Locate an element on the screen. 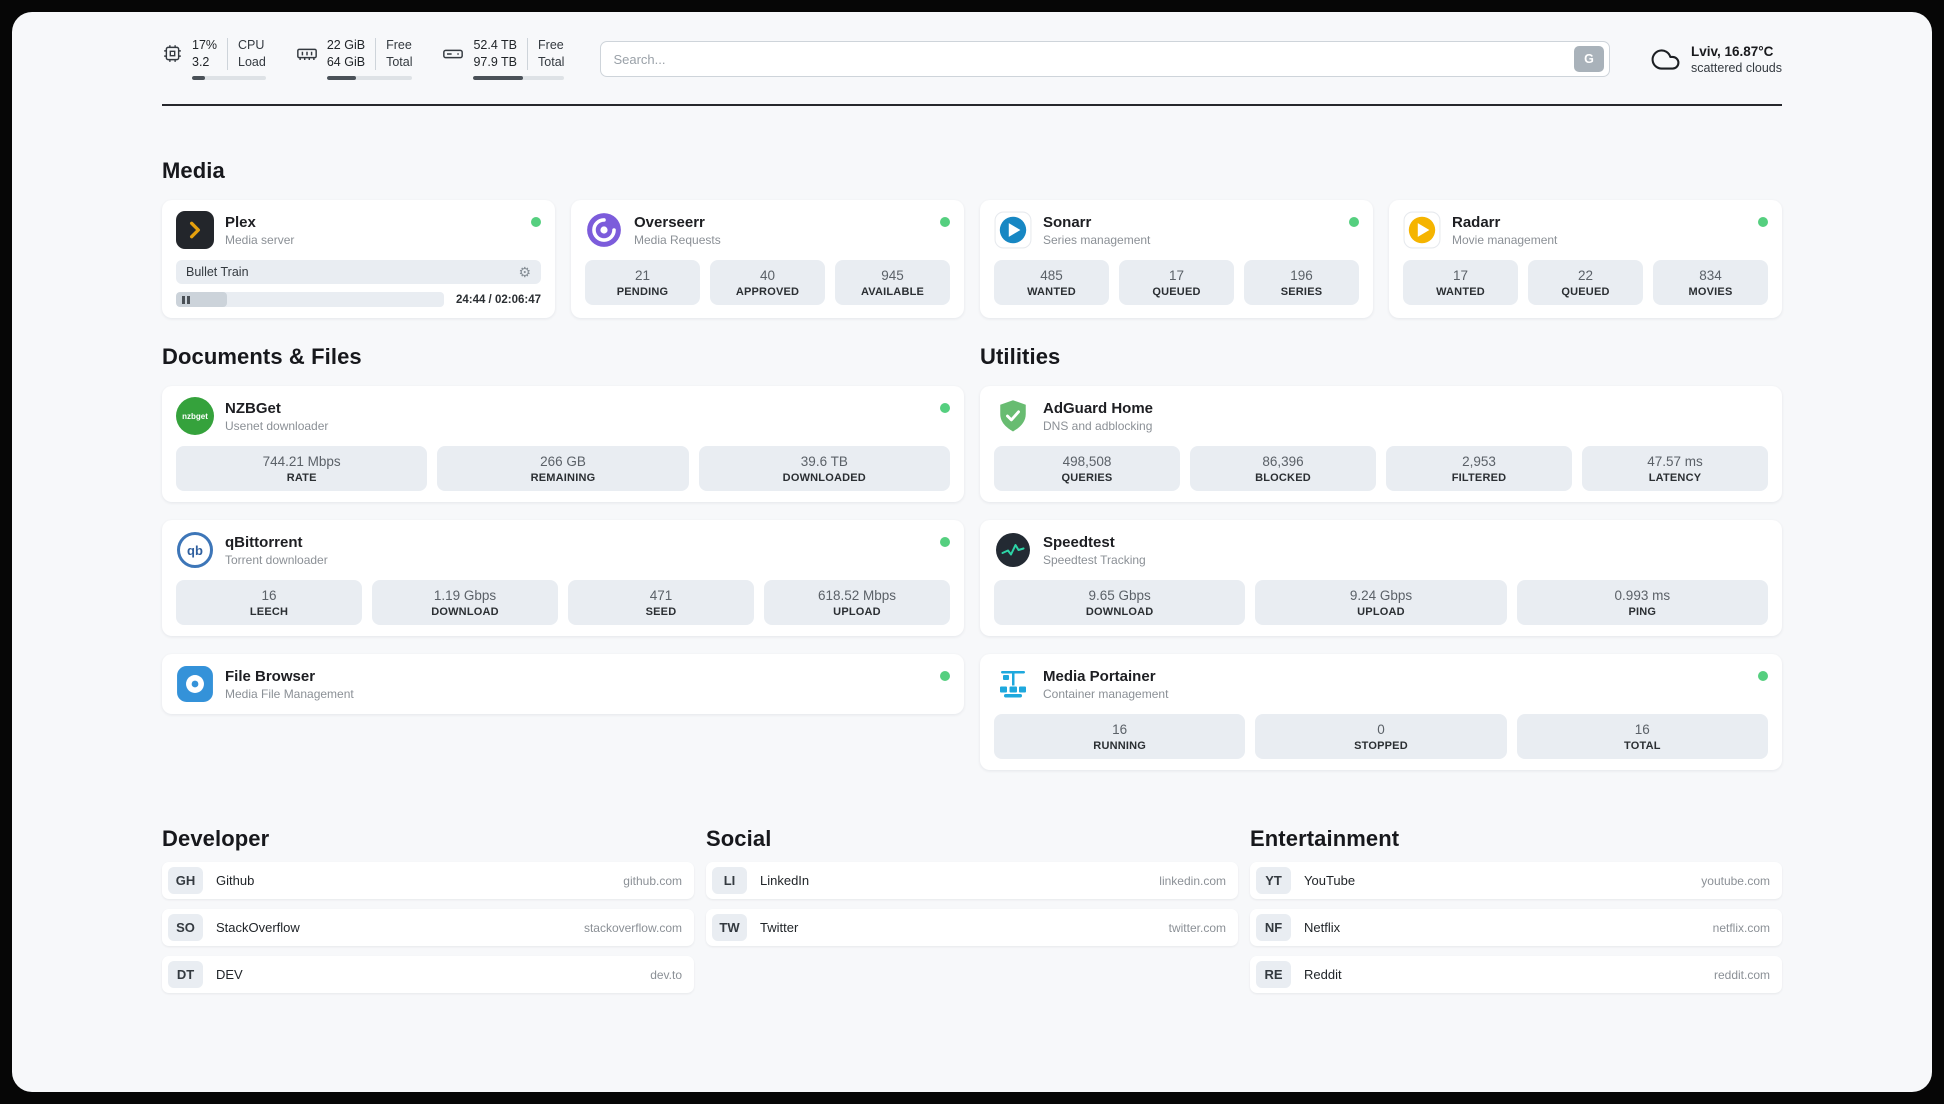 The height and width of the screenshot is (1104, 1944). bookmark-github: GH Github github.com is located at coordinates (428, 881).